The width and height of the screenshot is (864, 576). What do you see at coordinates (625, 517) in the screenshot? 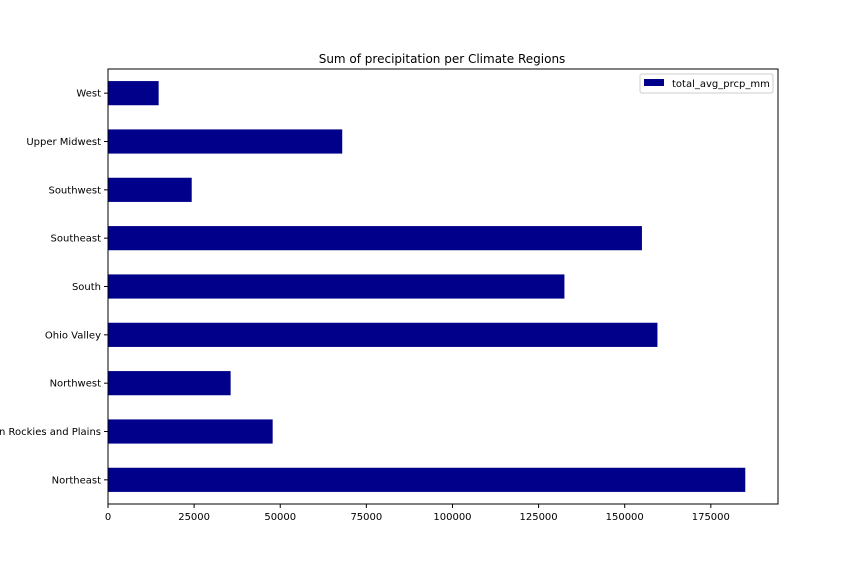
I see `x-tick-label: 150000` at bounding box center [625, 517].